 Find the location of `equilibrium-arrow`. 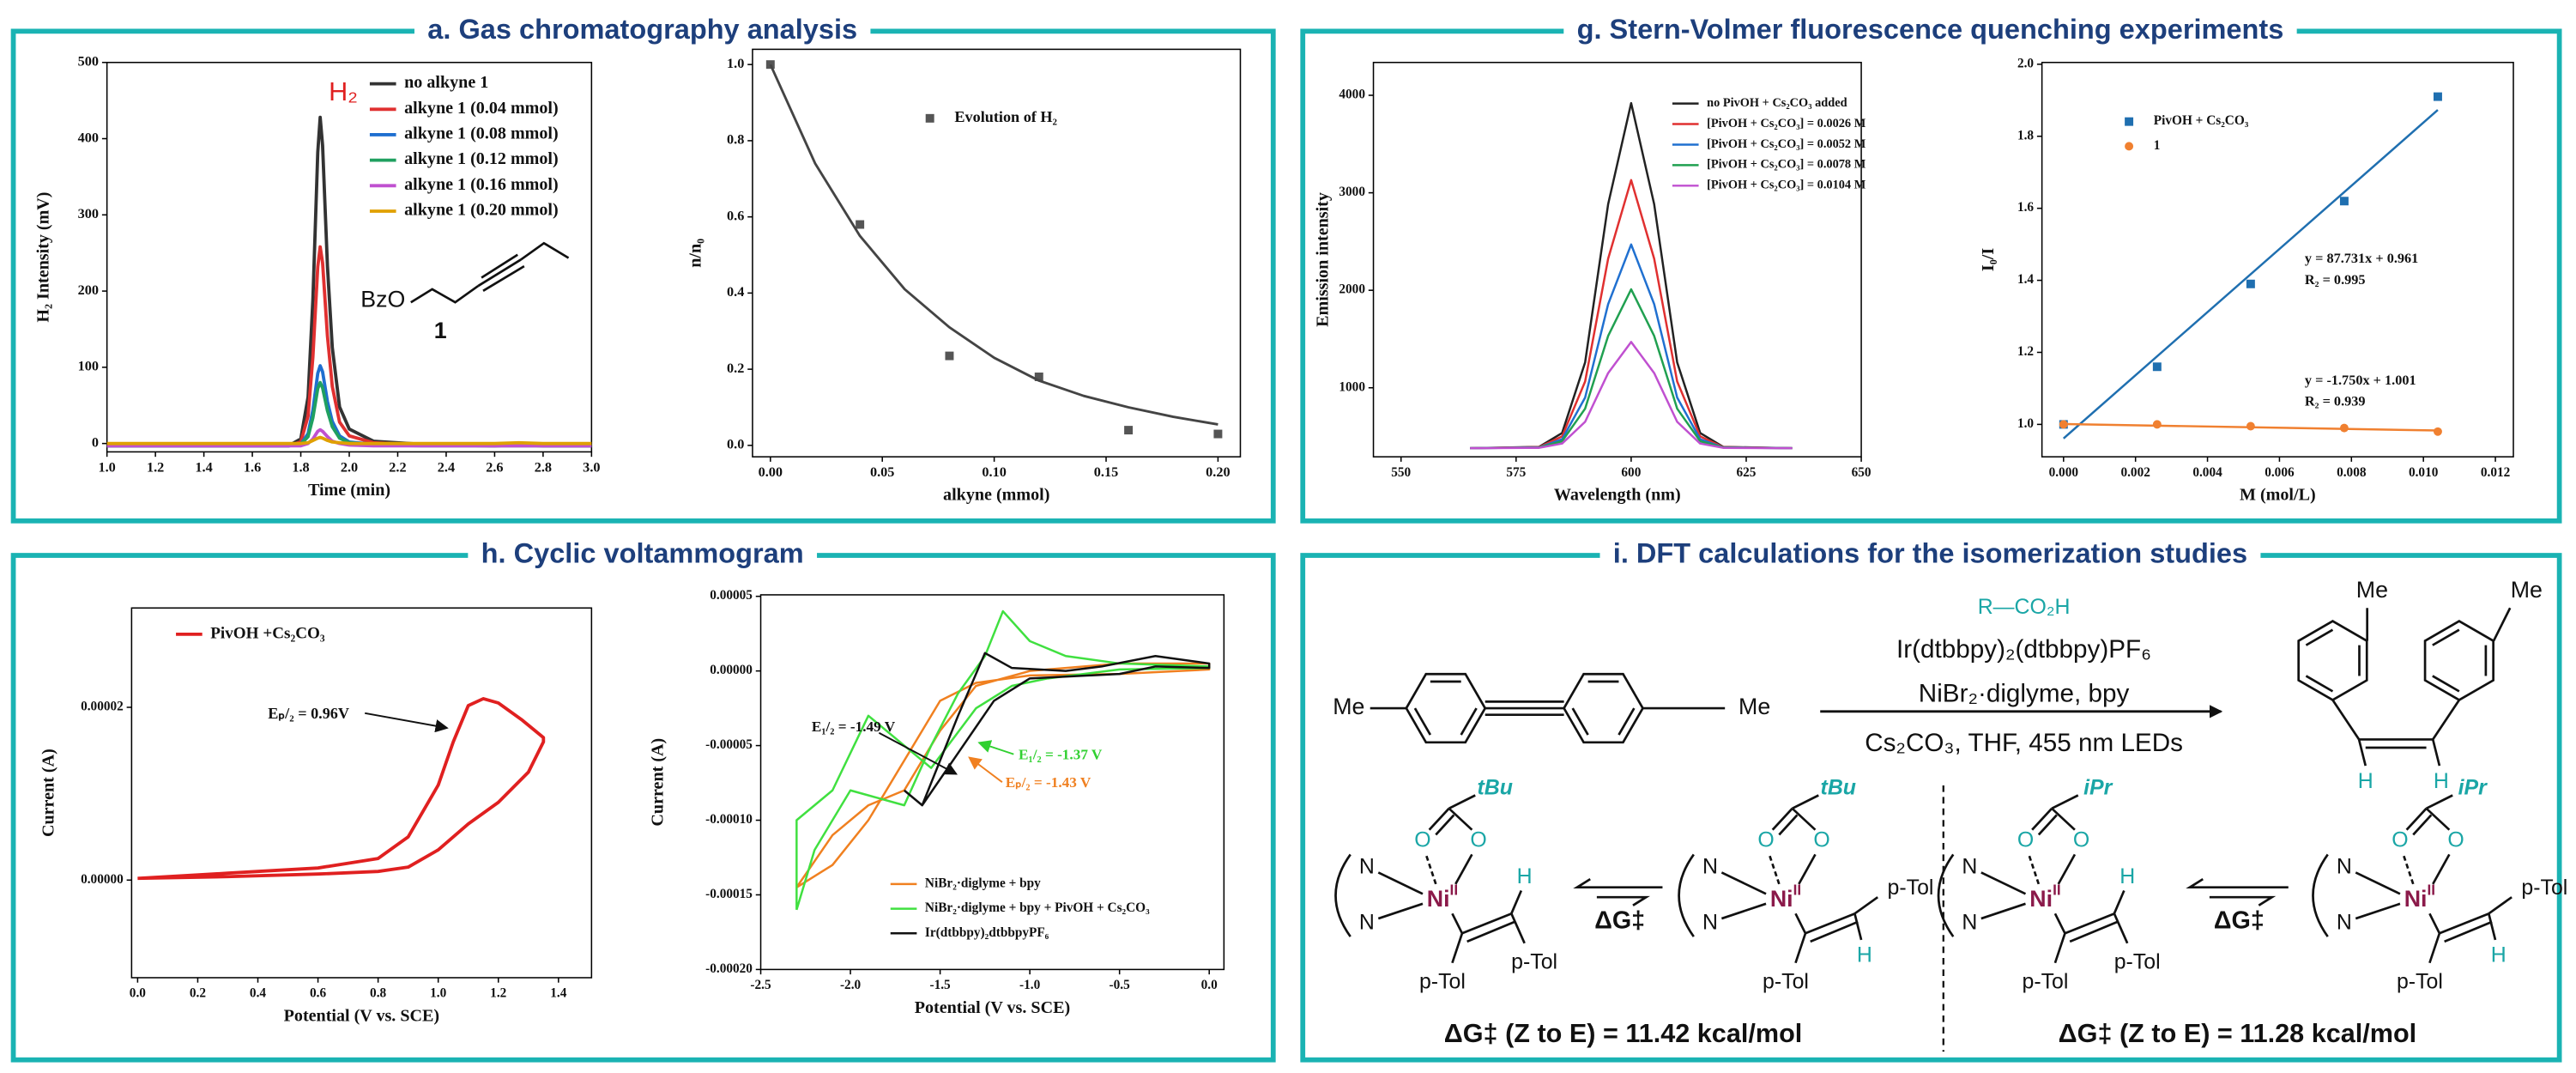

equilibrium-arrow is located at coordinates (2243, 900).